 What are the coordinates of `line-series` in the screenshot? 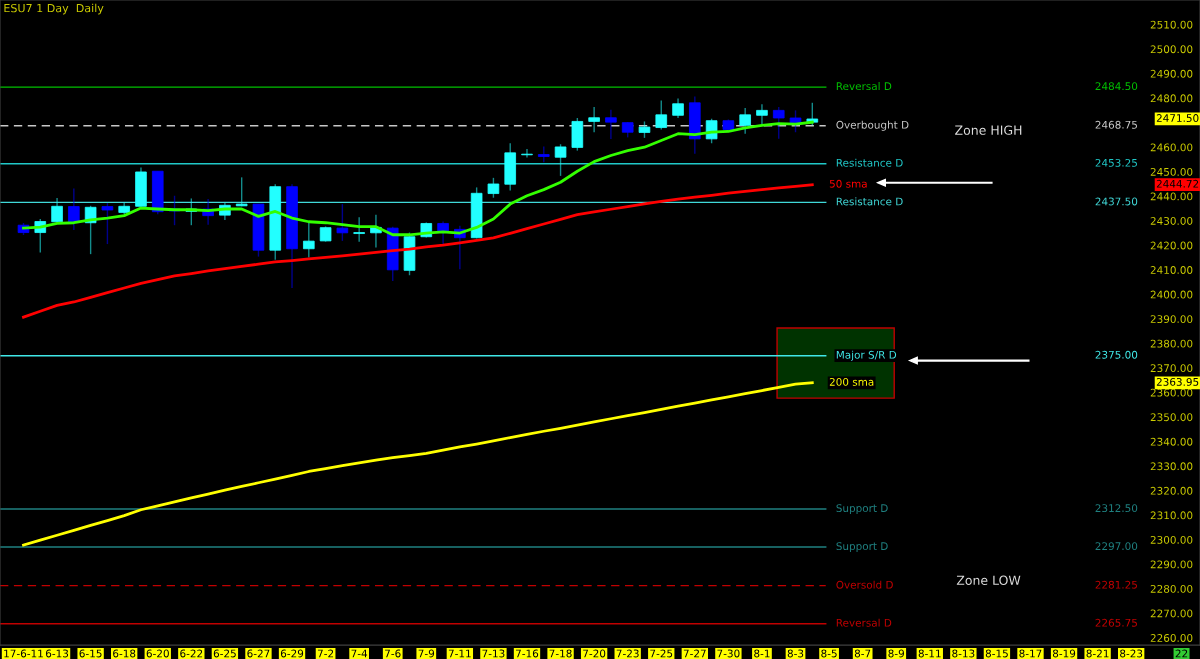 It's located at (418, 251).